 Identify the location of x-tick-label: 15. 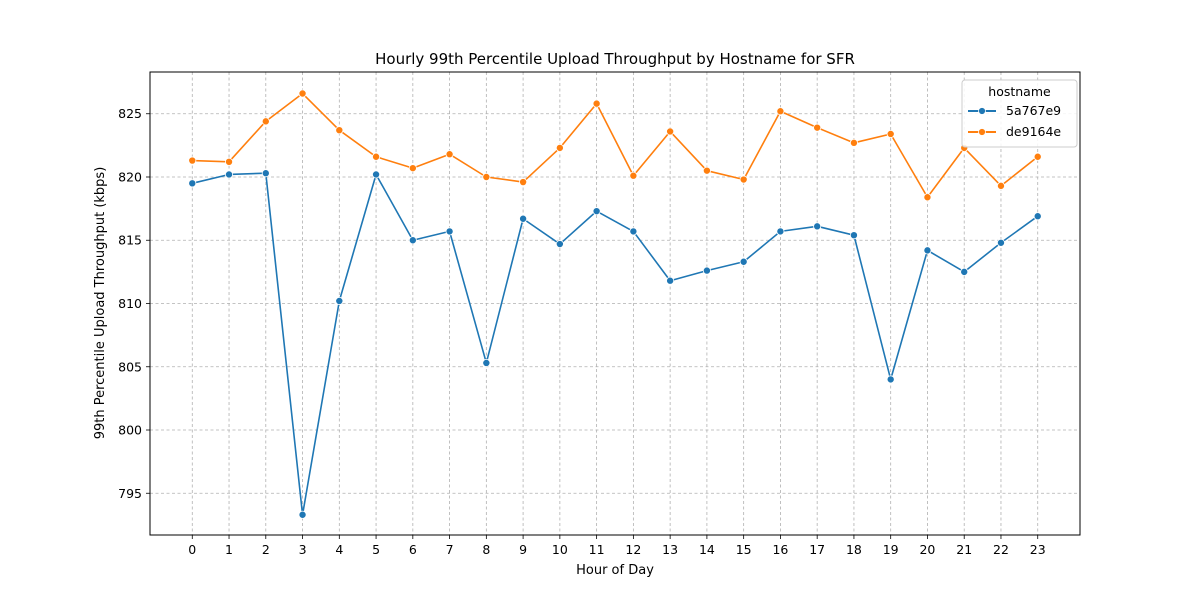
(744, 549).